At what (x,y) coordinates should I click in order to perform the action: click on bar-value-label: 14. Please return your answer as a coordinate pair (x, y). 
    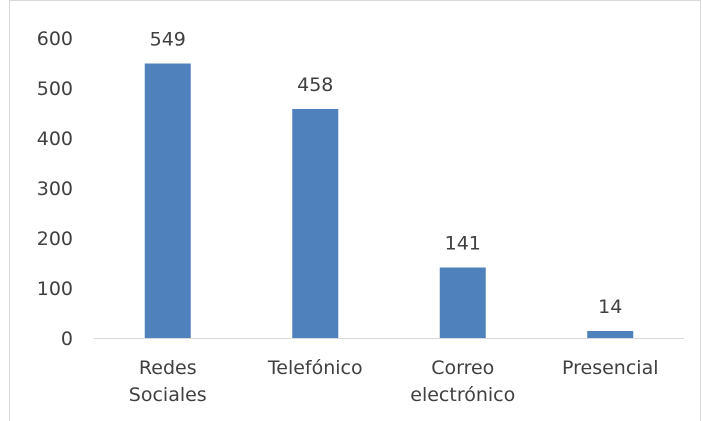
    Looking at the image, I should click on (610, 307).